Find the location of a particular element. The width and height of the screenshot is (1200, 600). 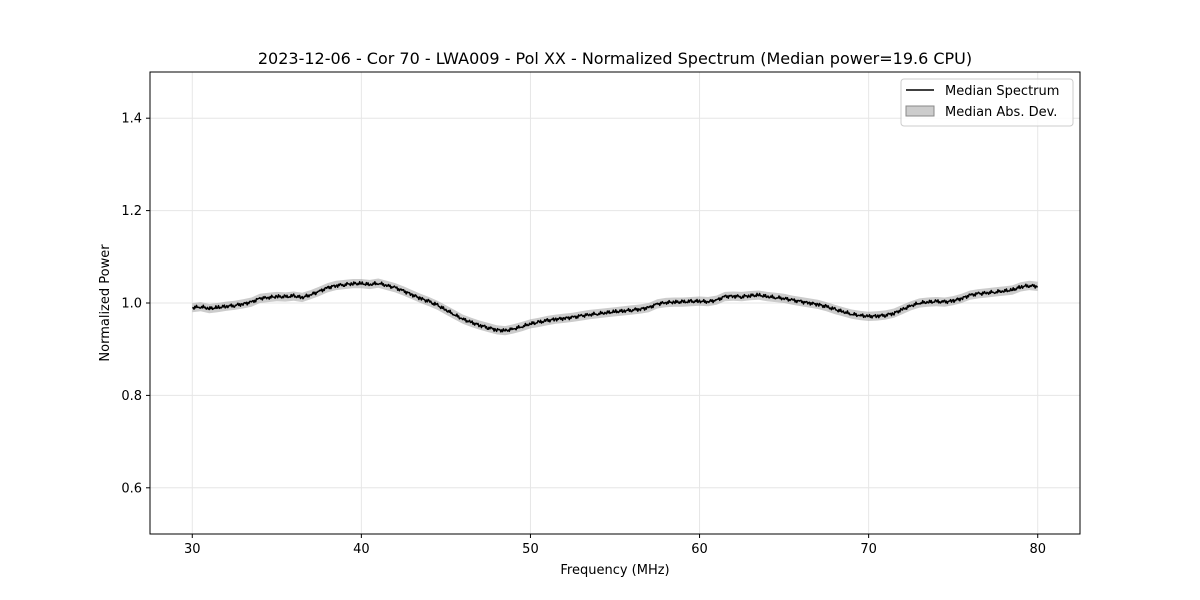

legend-box is located at coordinates (987, 102).